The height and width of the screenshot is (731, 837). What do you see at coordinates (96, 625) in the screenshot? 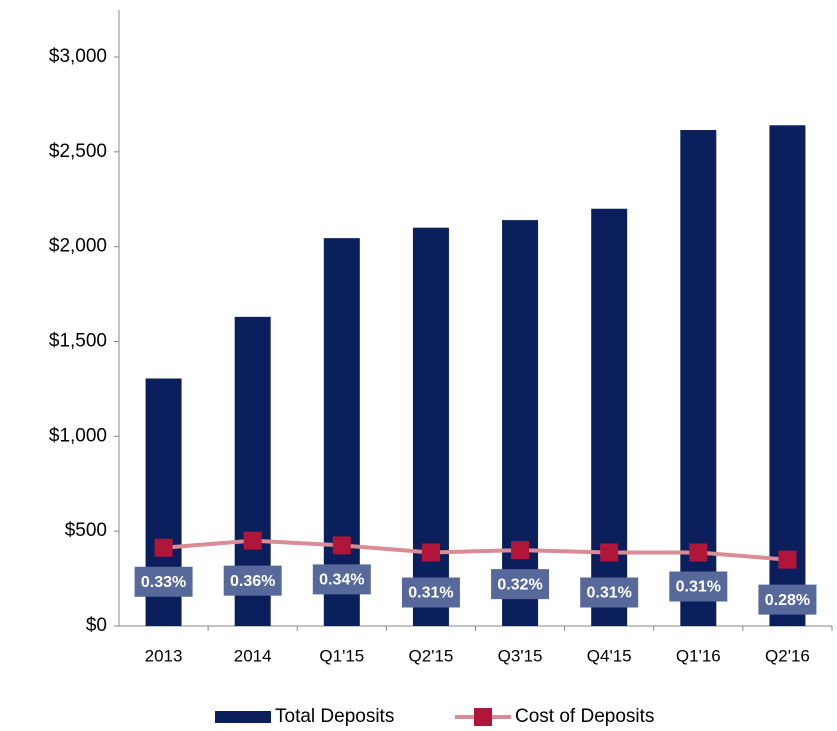
I see `y-tick-label: $0` at bounding box center [96, 625].